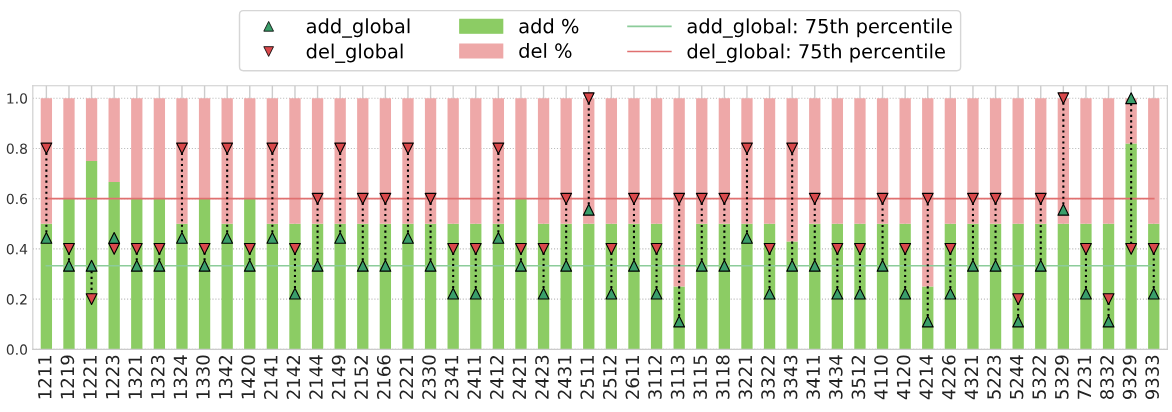 The width and height of the screenshot is (1172, 412). Describe the element at coordinates (677, 377) in the screenshot. I see `x-tick-label: 3113` at that location.